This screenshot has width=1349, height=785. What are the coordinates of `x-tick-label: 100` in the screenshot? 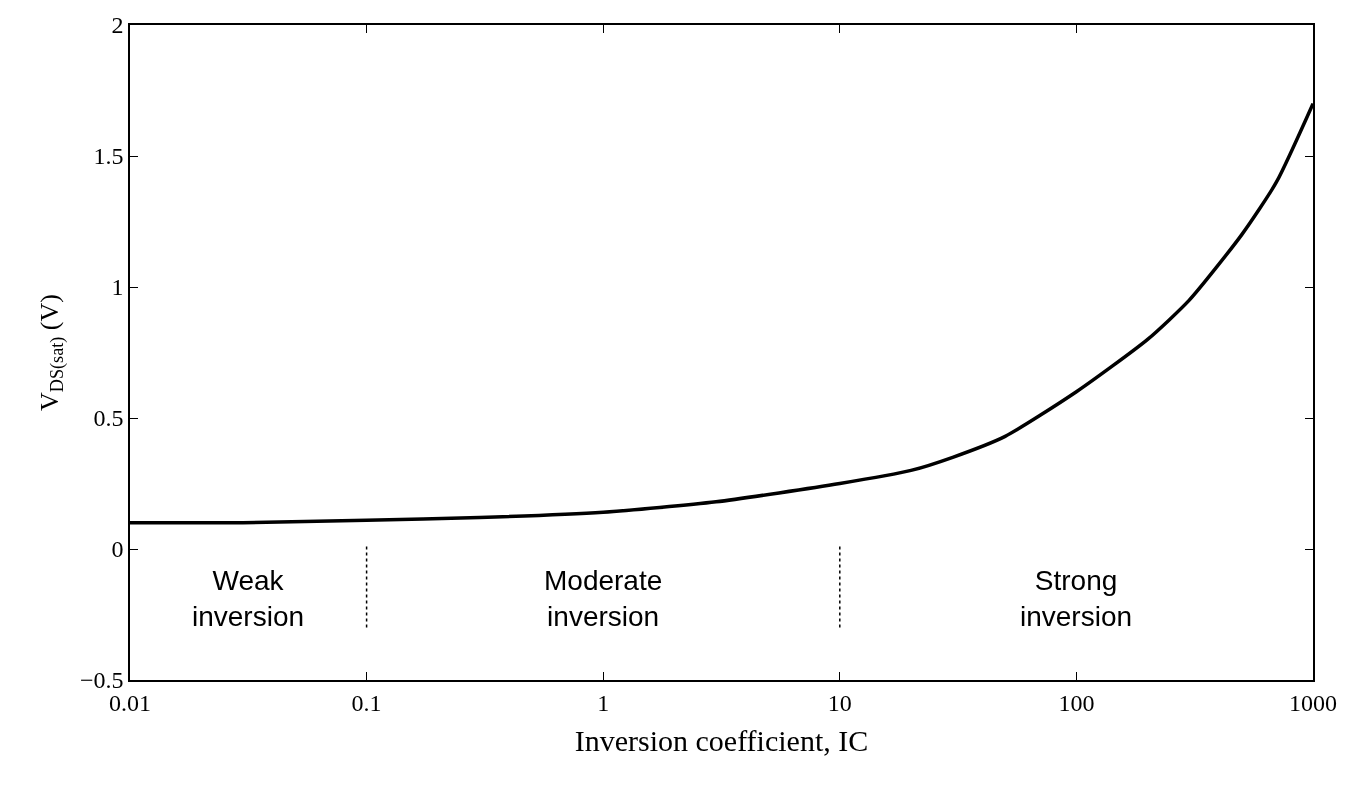 It's located at (1076, 702).